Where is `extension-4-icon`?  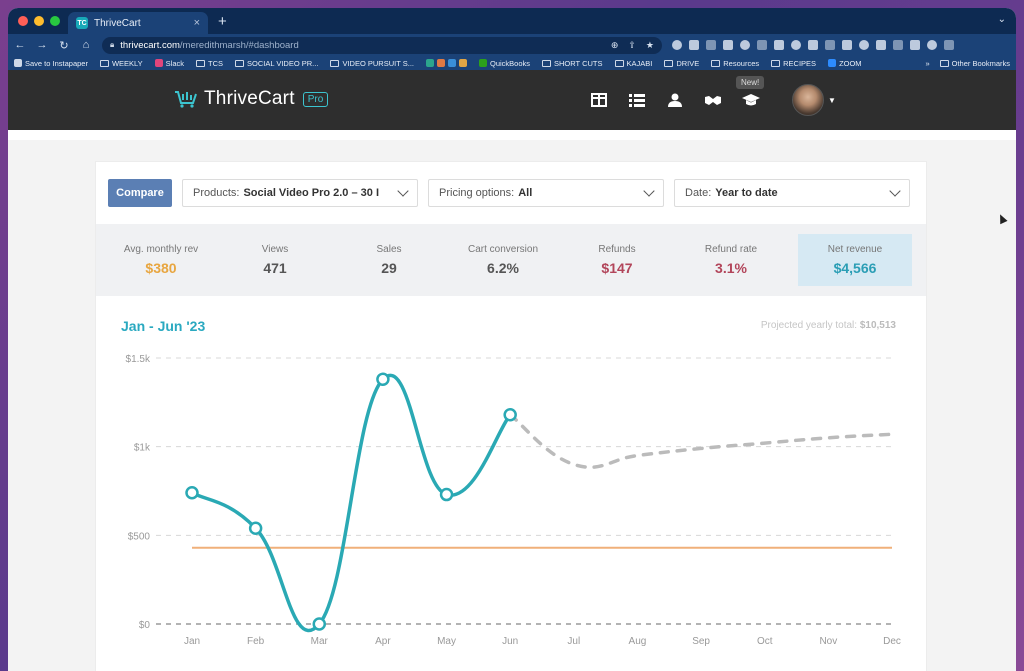
extension-4-icon is located at coordinates (728, 45).